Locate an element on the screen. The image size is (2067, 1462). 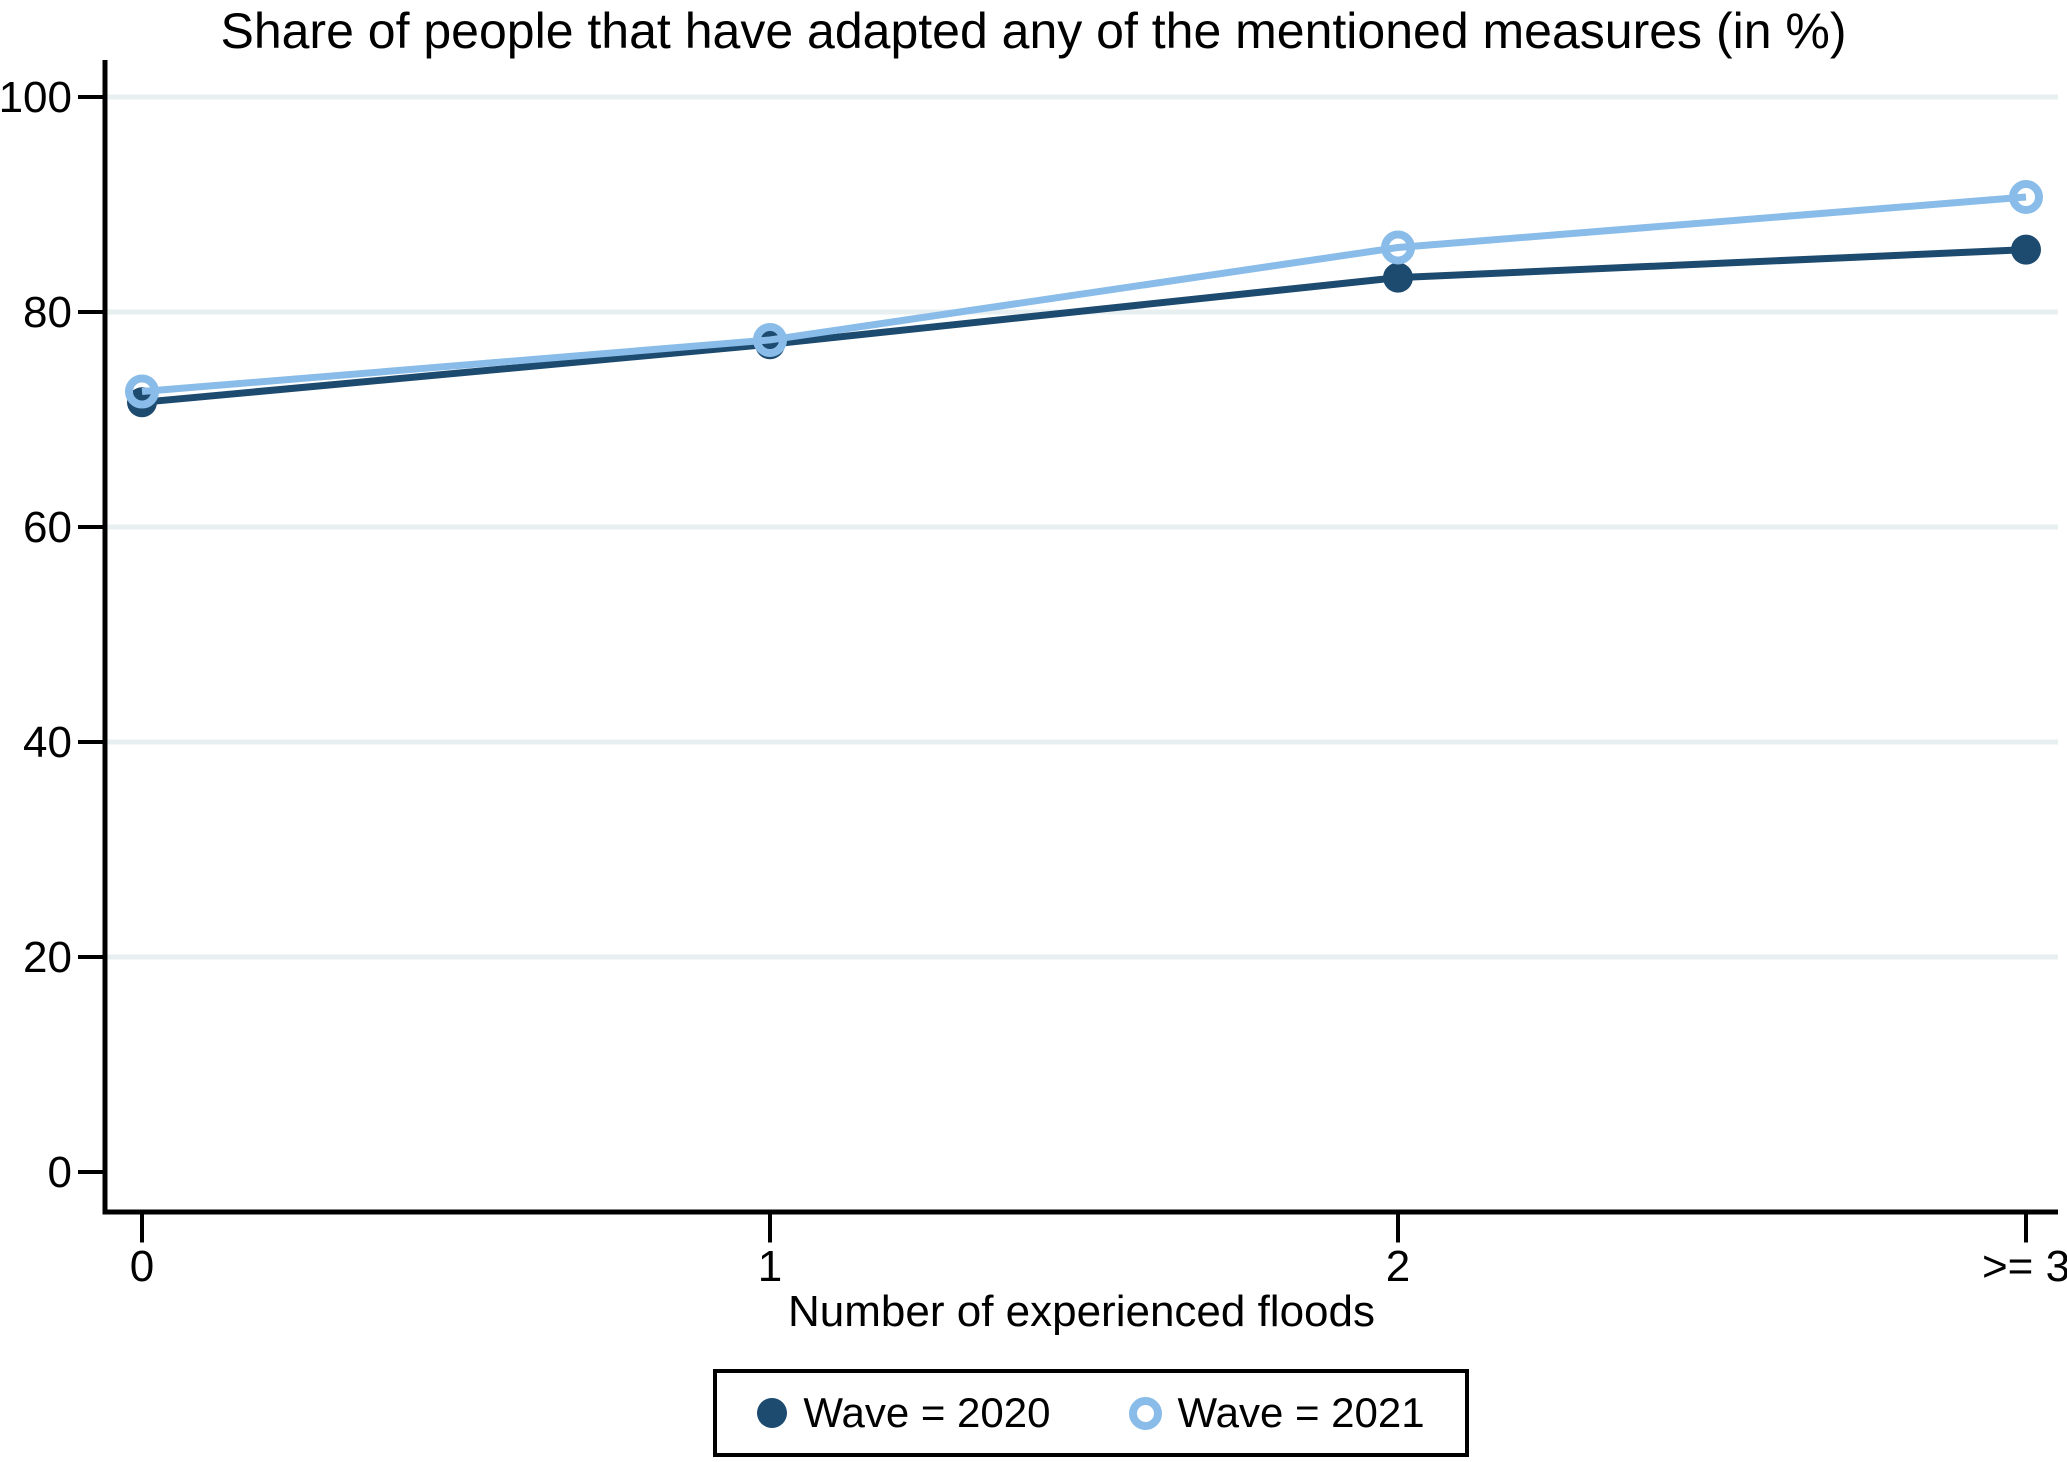
legend: Wave = 2020 Wave = 2021 is located at coordinates (1091, 1413).